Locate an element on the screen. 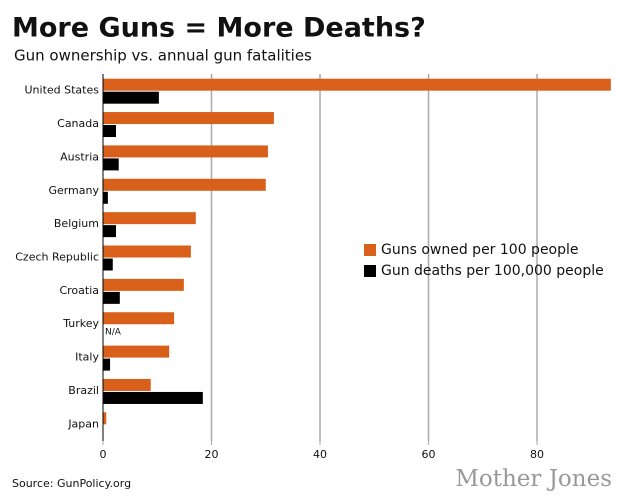  y-tick-label: Italy is located at coordinates (87, 357).